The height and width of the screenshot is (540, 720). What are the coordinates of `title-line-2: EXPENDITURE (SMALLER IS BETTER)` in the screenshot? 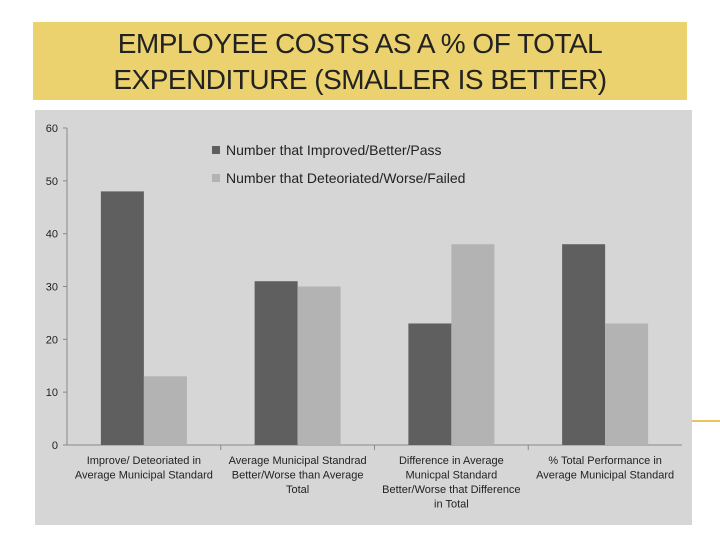 It's located at (360, 79).